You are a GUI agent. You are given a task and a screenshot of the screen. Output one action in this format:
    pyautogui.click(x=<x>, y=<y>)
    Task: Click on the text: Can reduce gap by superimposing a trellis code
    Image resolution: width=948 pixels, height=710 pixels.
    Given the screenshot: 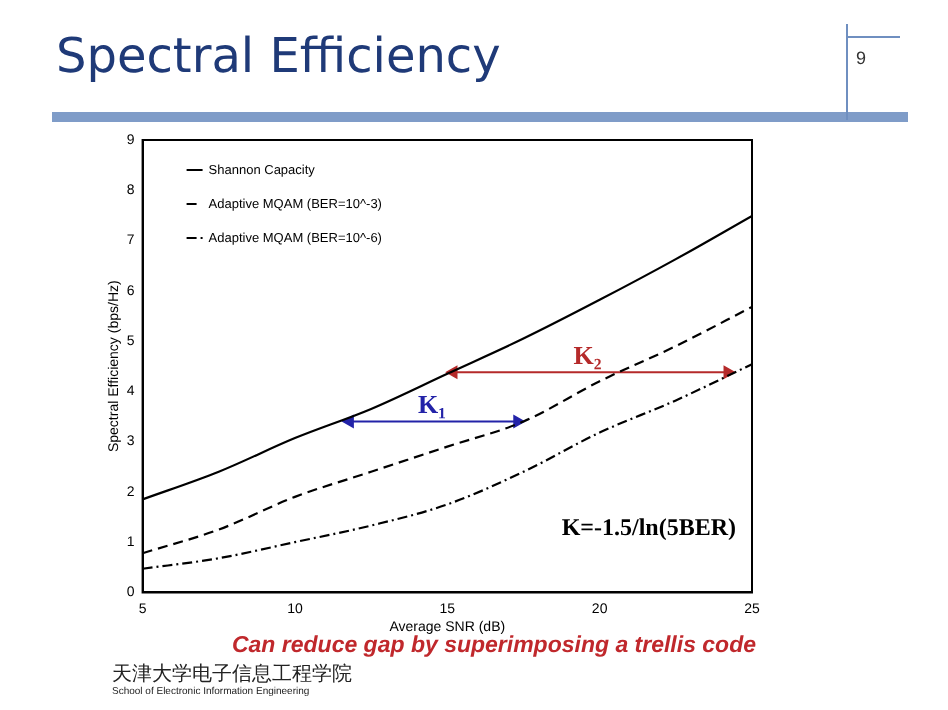 What is the action you would take?
    pyautogui.click(x=493, y=646)
    